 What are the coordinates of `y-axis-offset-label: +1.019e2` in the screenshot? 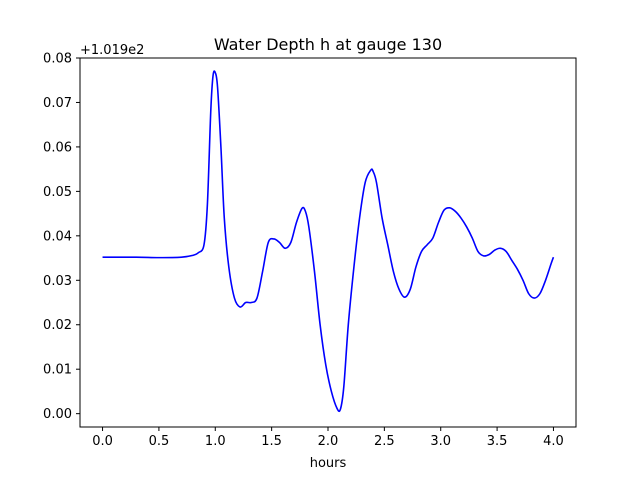 It's located at (112, 50).